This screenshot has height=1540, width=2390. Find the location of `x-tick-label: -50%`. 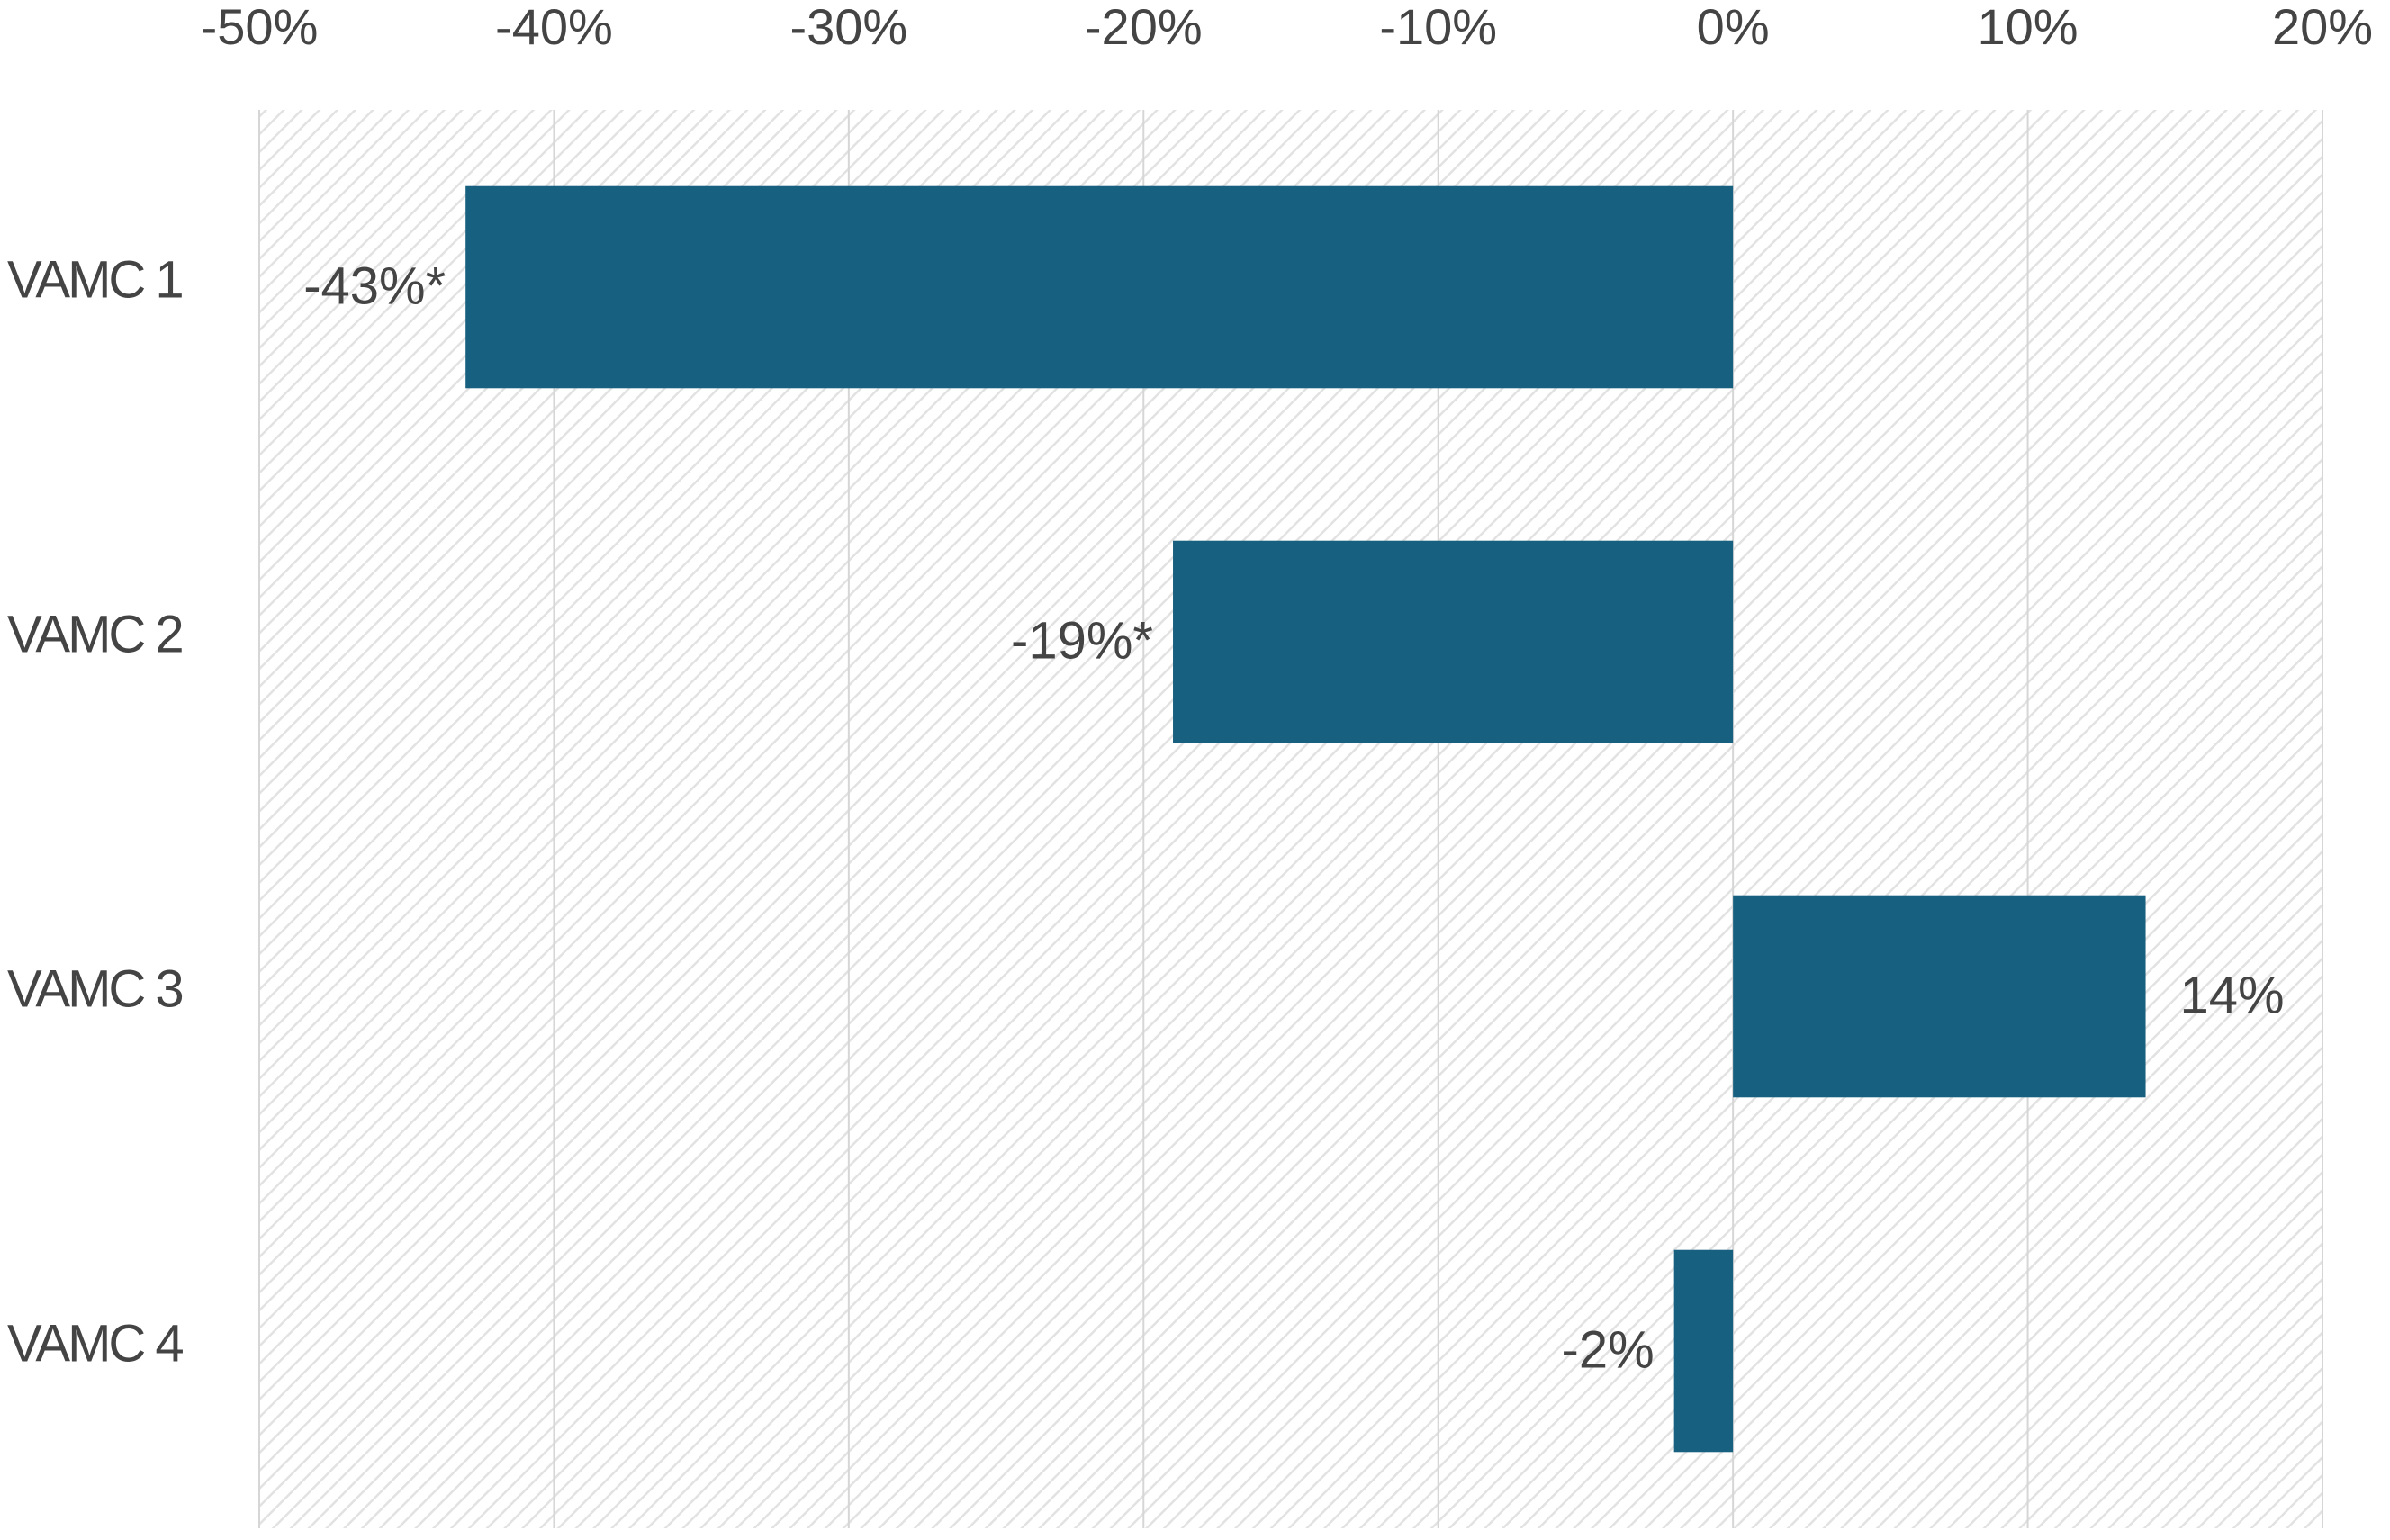

x-tick-label: -50% is located at coordinates (260, 27).